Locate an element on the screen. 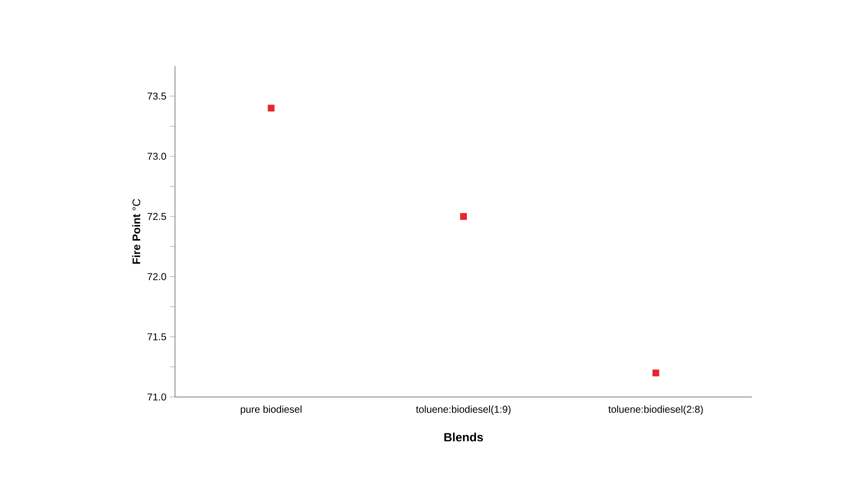 The image size is (853, 490). x-tick-label: toluene:biodiesel(1:9) is located at coordinates (463, 410).